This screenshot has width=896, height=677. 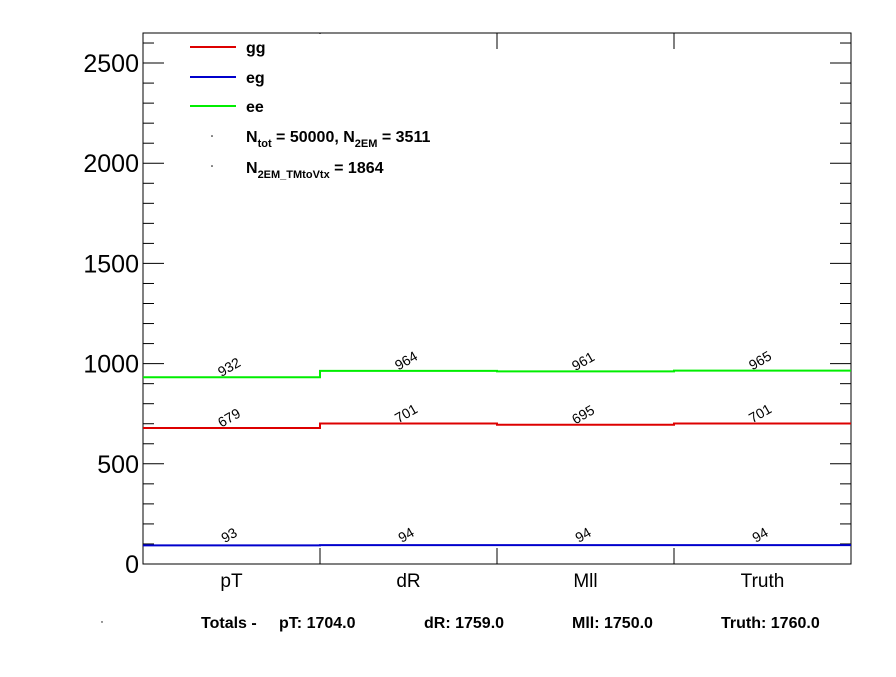 I want to click on total-dr: dR: 1759.0, so click(x=464, y=623).